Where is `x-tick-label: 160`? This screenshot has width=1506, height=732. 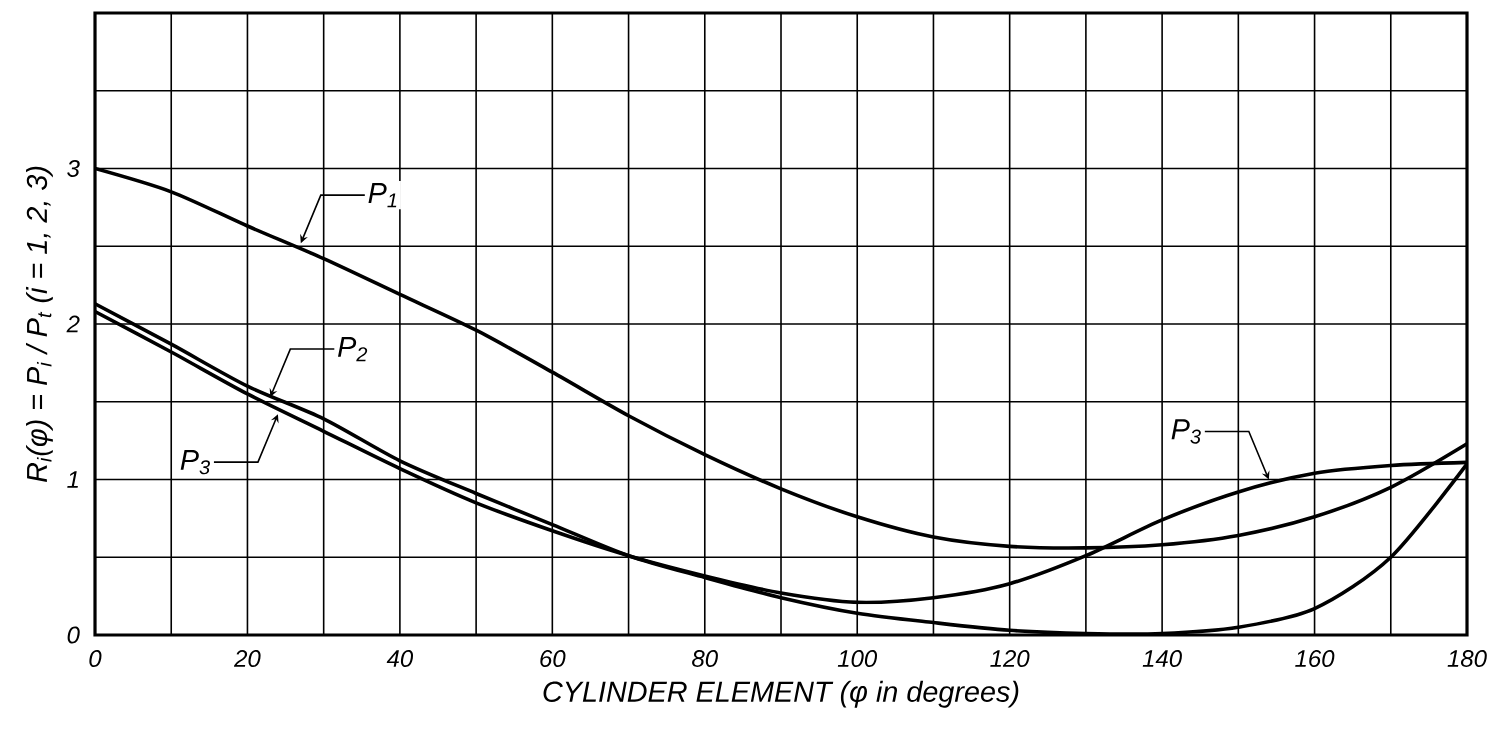
x-tick-label: 160 is located at coordinates (1315, 659).